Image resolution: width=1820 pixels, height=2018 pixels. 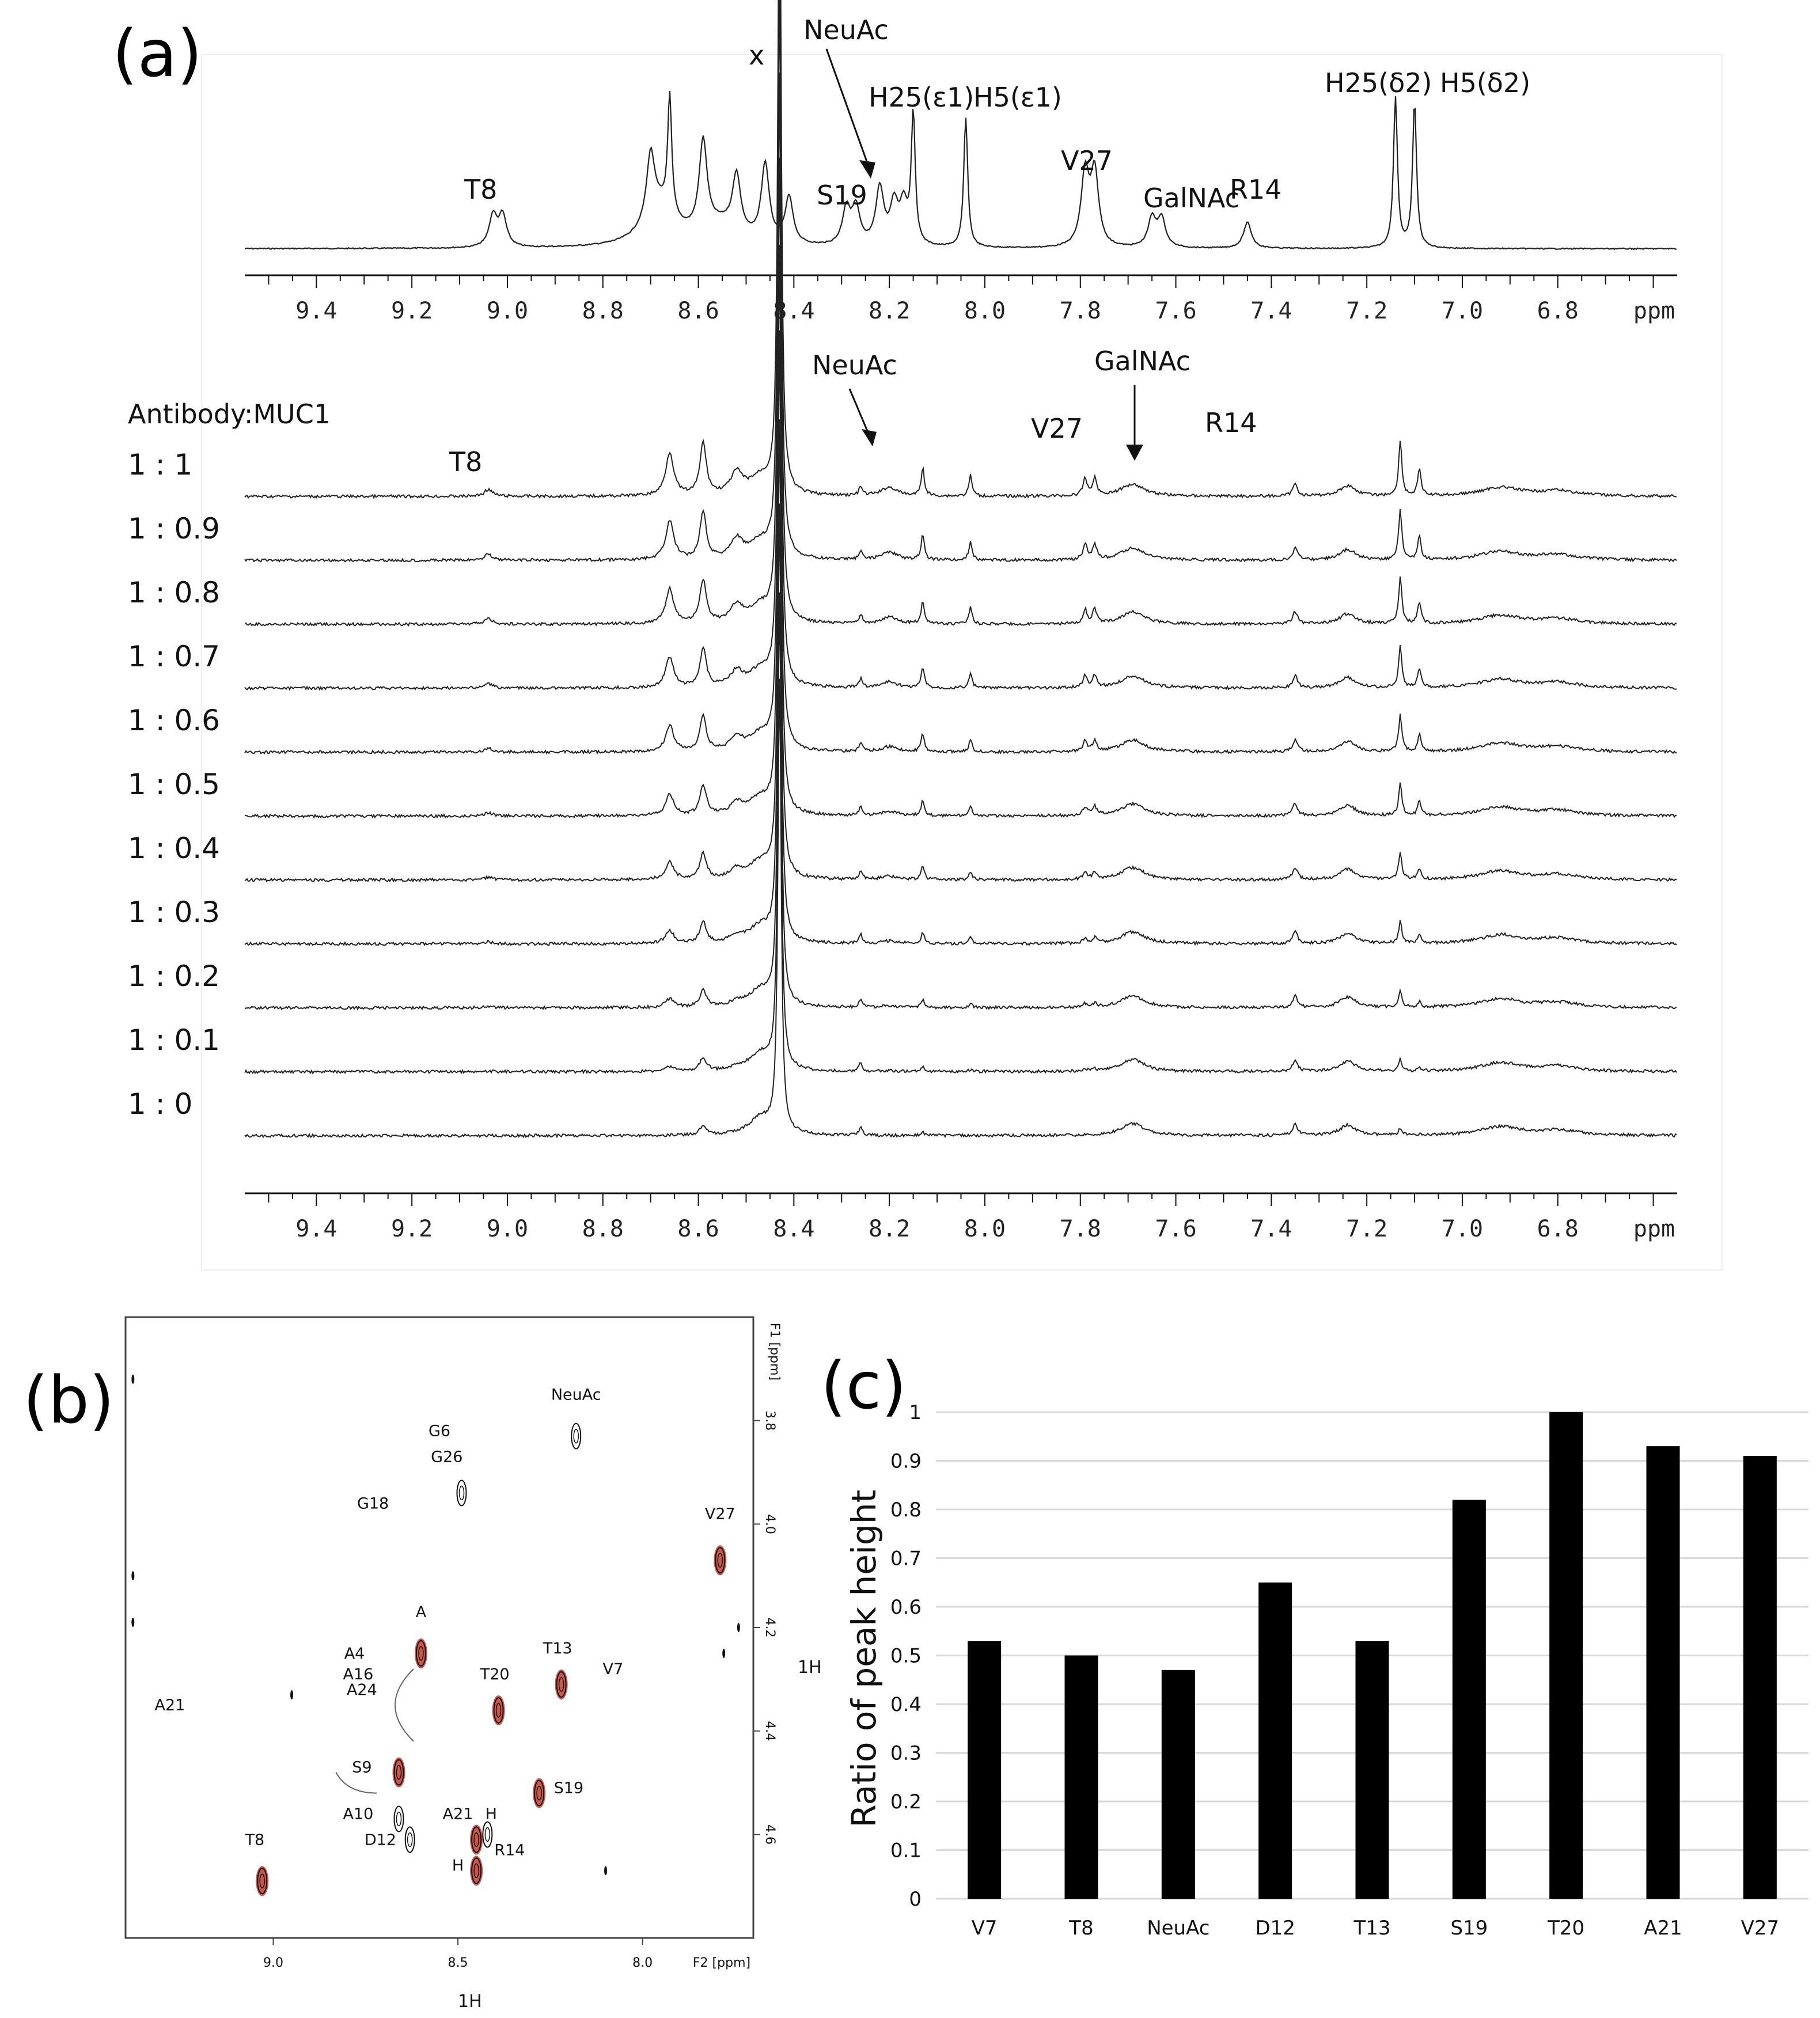 What do you see at coordinates (906, 1461) in the screenshot?
I see `y-tick-label: 0.9` at bounding box center [906, 1461].